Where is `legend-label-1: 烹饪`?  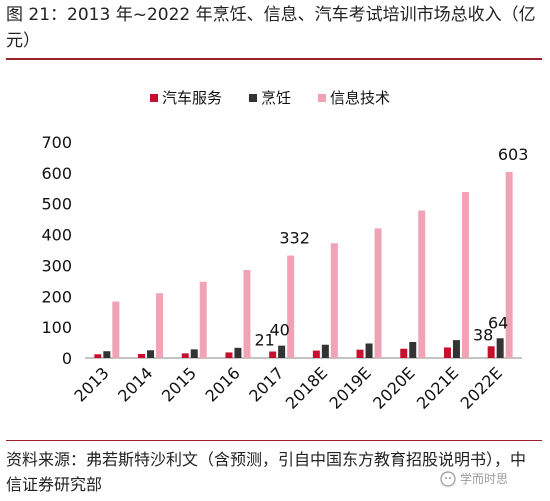
legend-label-1: 烹饪 is located at coordinates (276, 98).